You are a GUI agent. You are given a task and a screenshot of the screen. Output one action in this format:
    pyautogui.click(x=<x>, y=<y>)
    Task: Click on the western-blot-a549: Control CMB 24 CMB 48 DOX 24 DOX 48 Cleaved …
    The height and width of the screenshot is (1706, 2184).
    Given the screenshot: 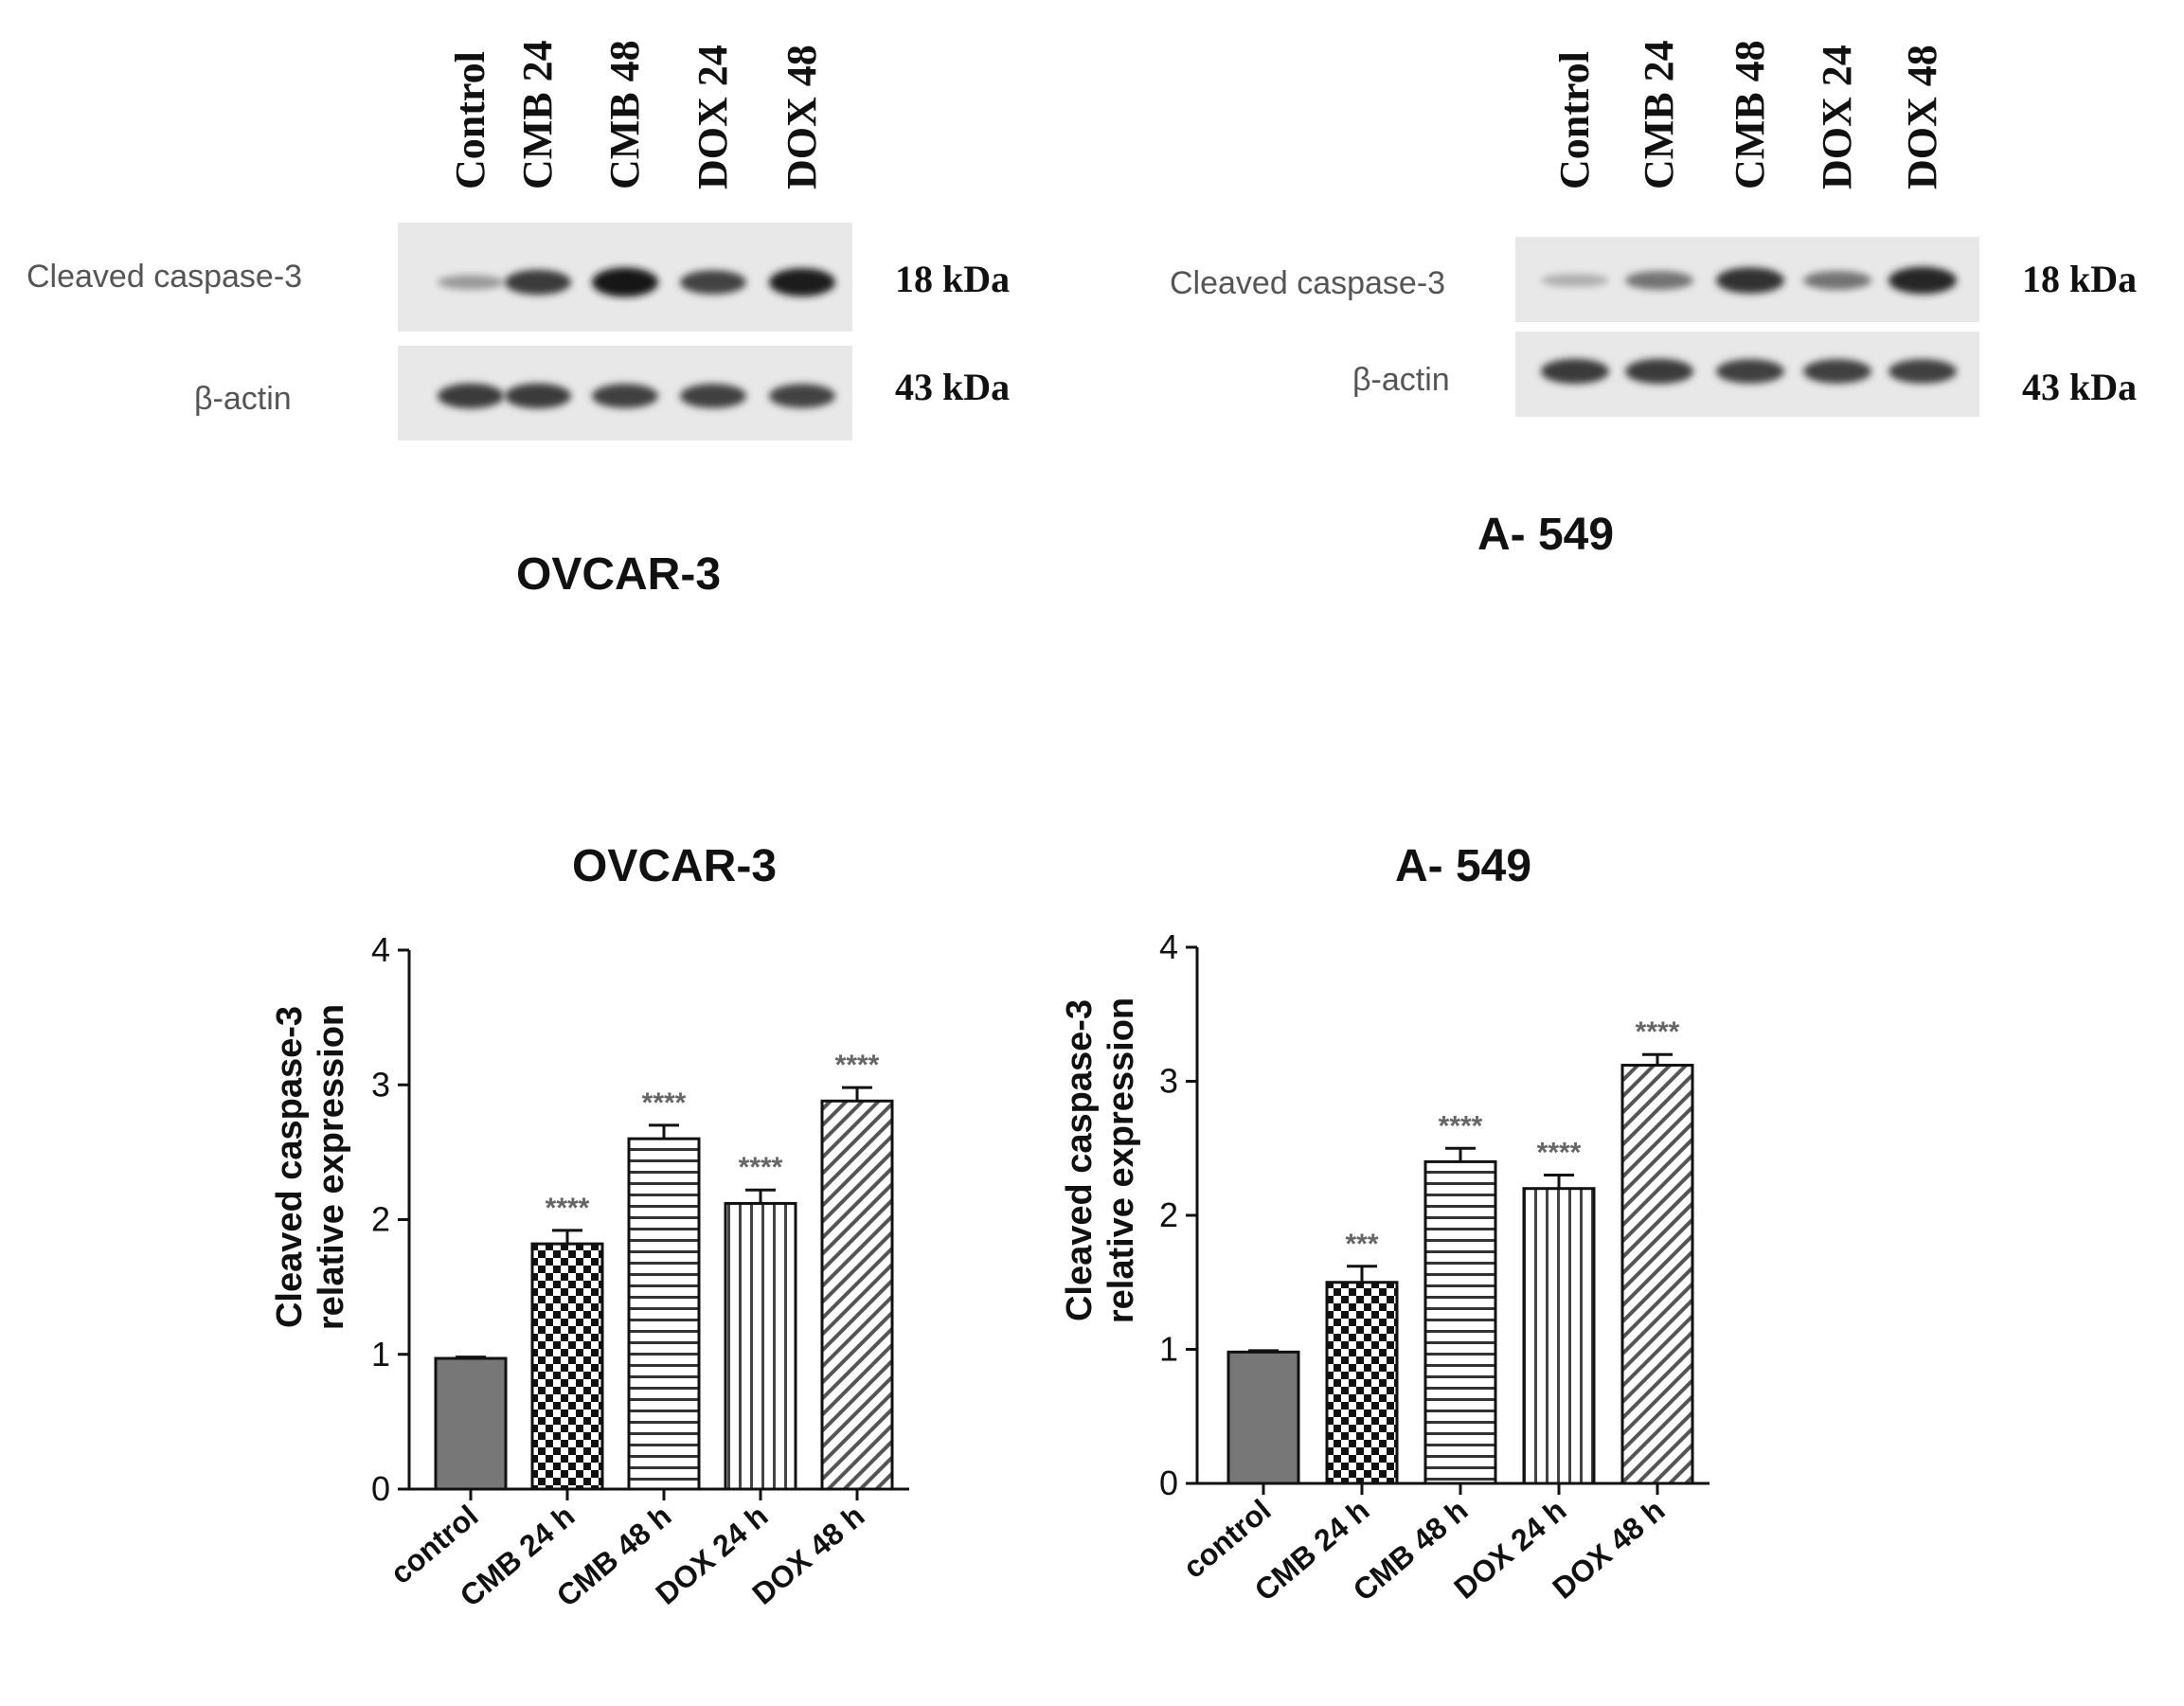 What is the action you would take?
    pyautogui.click(x=1654, y=300)
    